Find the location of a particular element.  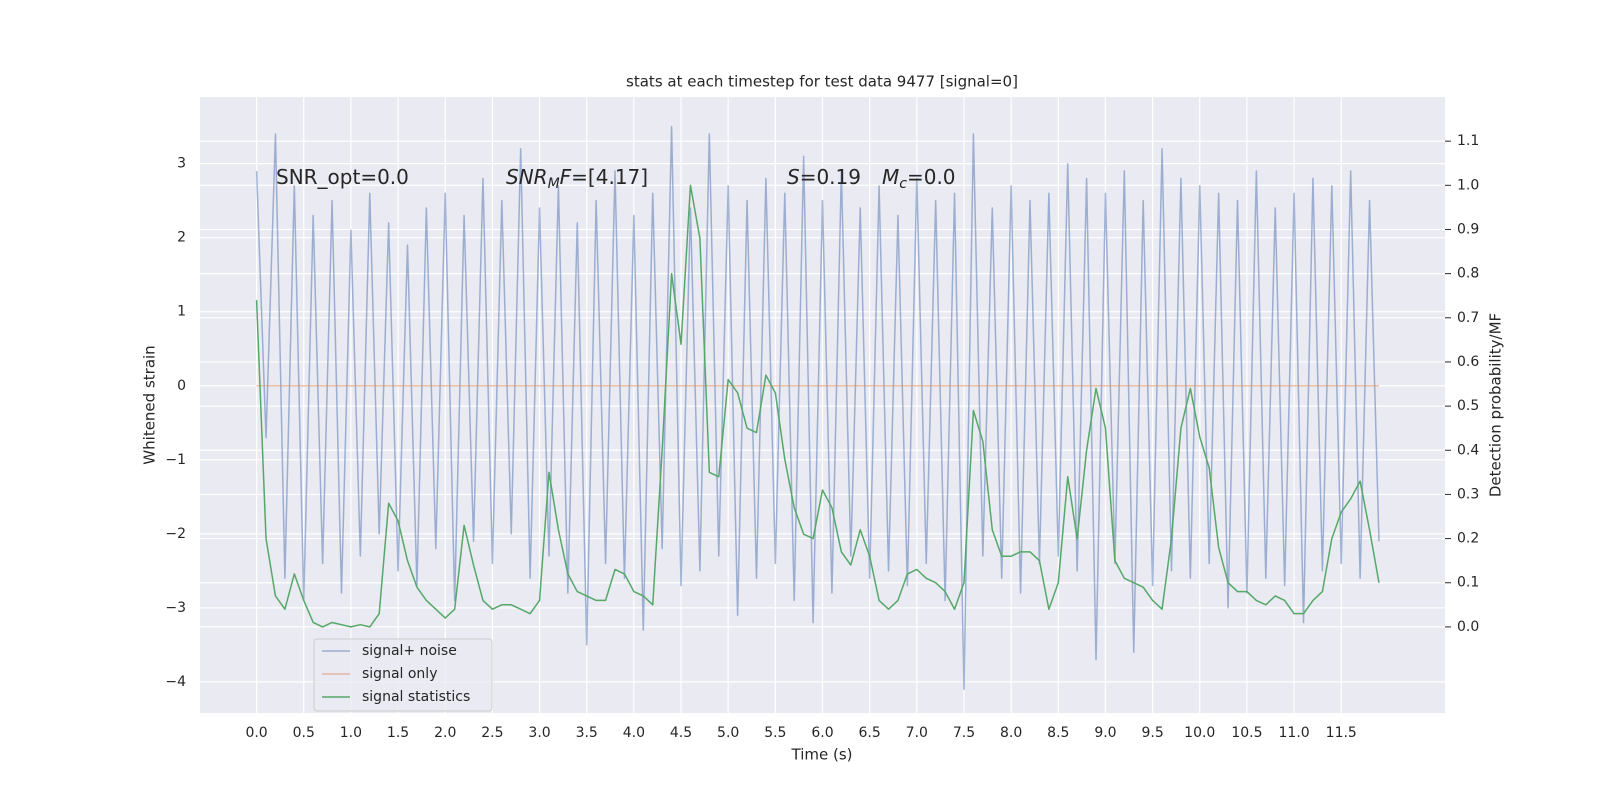

x-tick-label: 8.0 is located at coordinates (1011, 733).